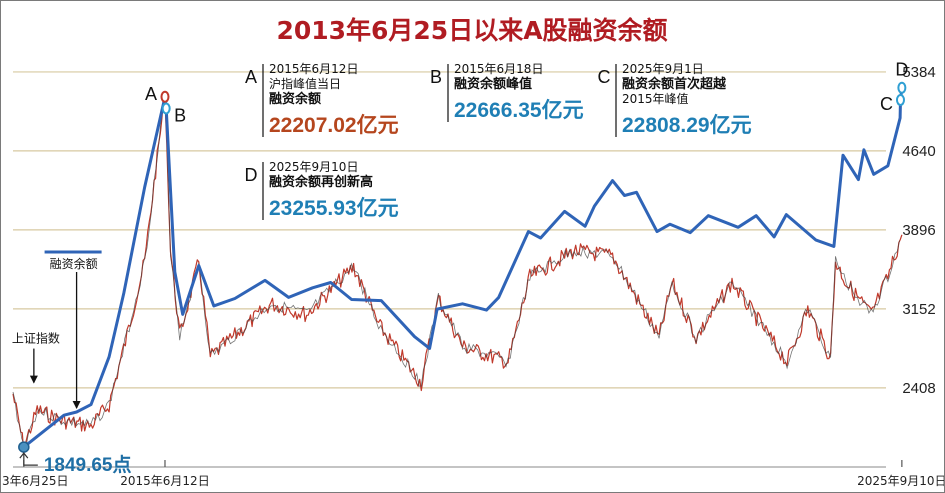  Describe the element at coordinates (918, 72) in the screenshot. I see `y-tick-label: 5384` at that location.